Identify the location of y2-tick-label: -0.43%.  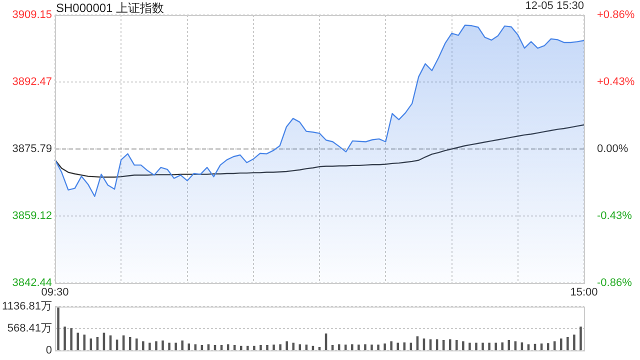
(614, 216).